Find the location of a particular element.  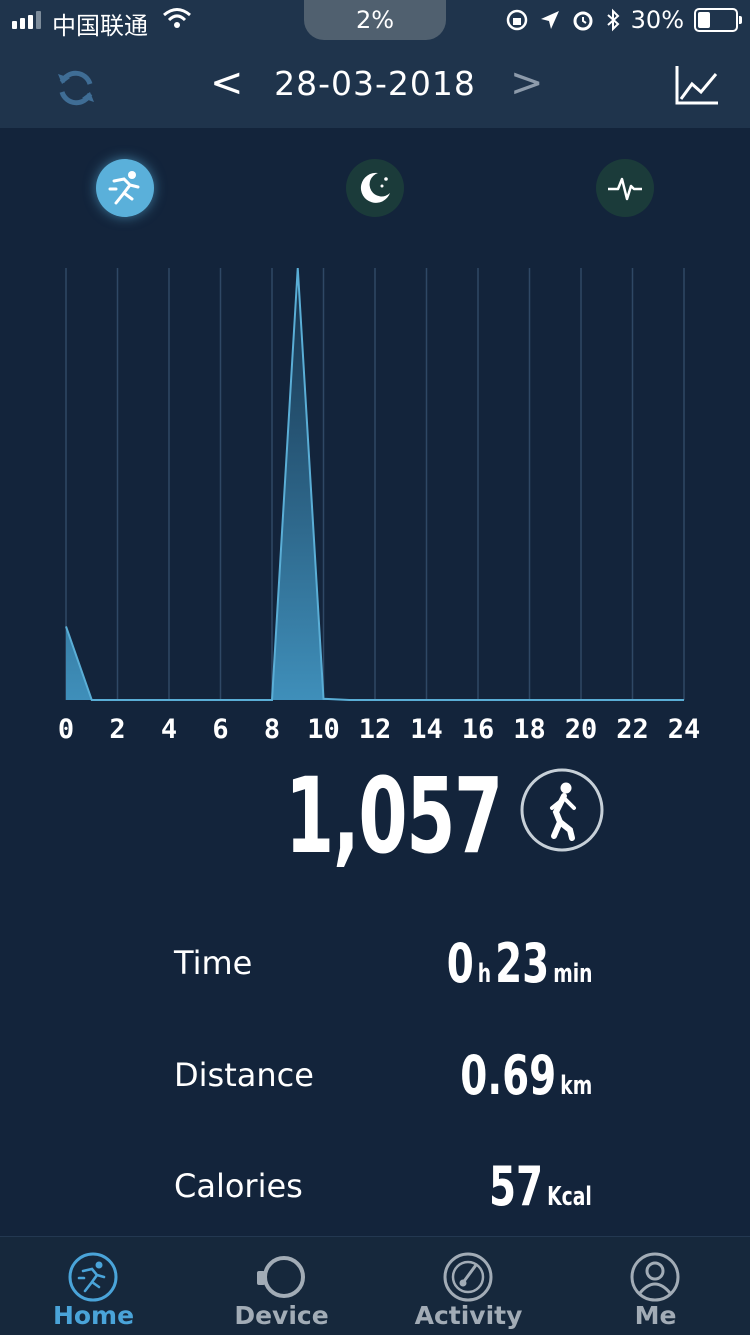

x-tick-label: 2 is located at coordinates (117, 729).